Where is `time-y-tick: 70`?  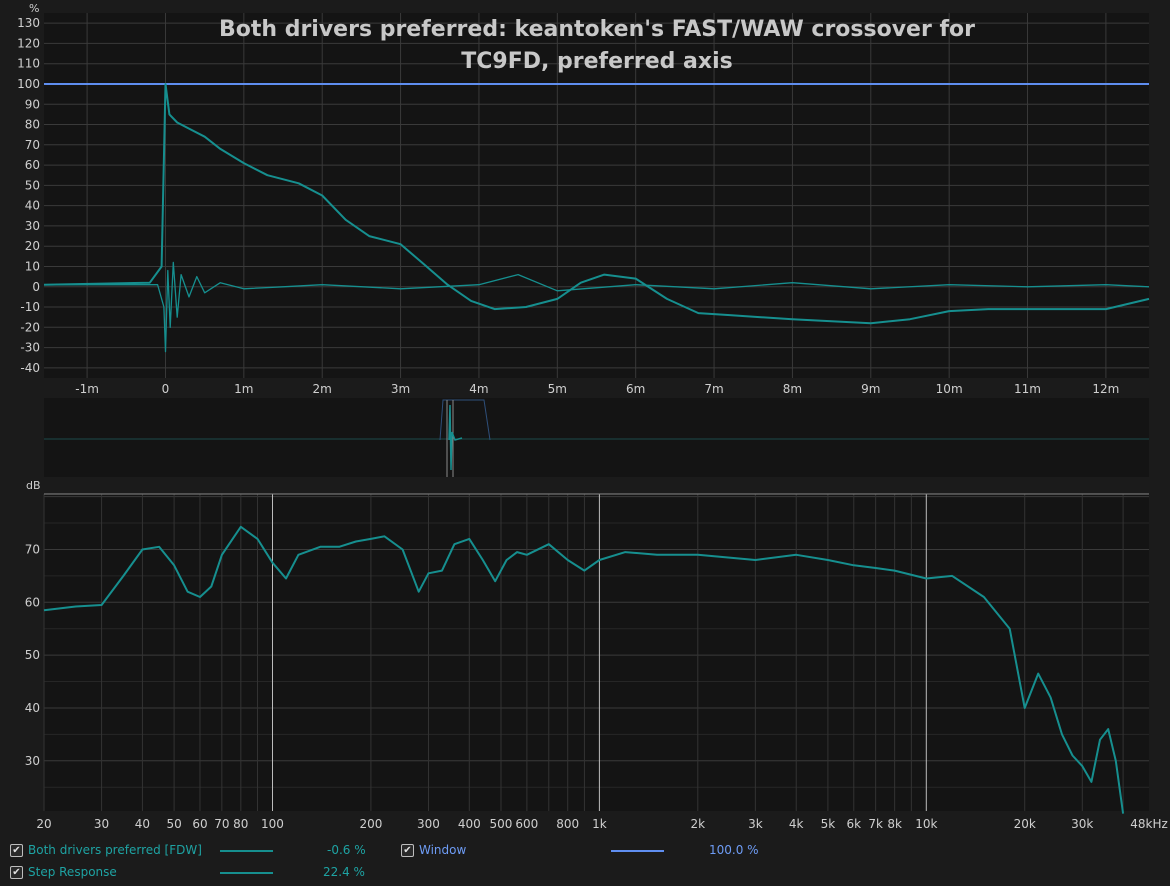
time-y-tick: 70 is located at coordinates (32, 145).